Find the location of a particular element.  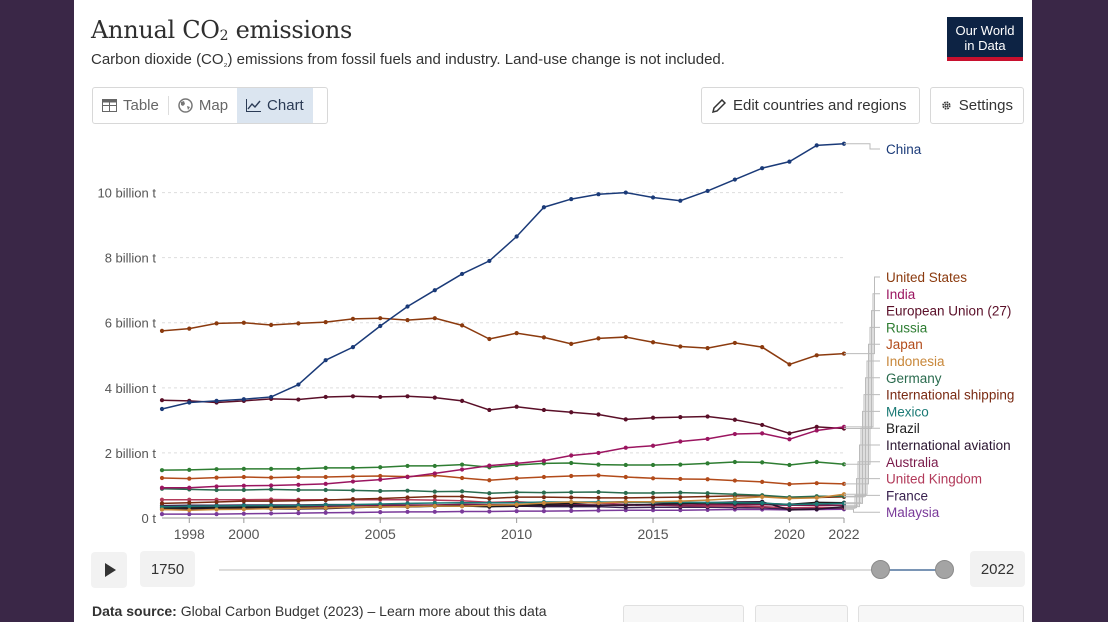

series-label: Mexico is located at coordinates (907, 411).